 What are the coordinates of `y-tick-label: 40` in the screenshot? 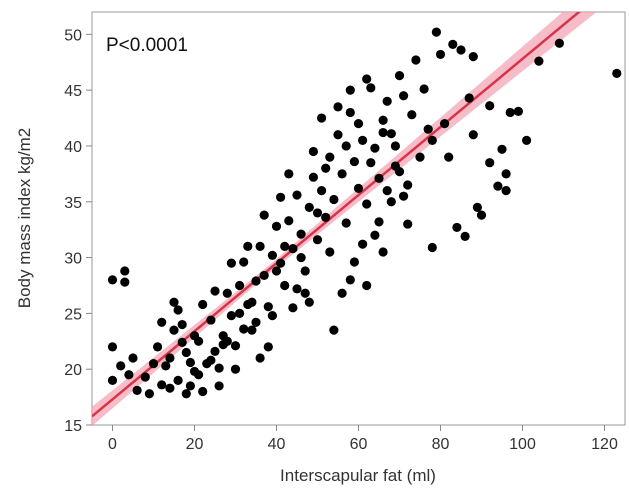 It's located at (73, 147).